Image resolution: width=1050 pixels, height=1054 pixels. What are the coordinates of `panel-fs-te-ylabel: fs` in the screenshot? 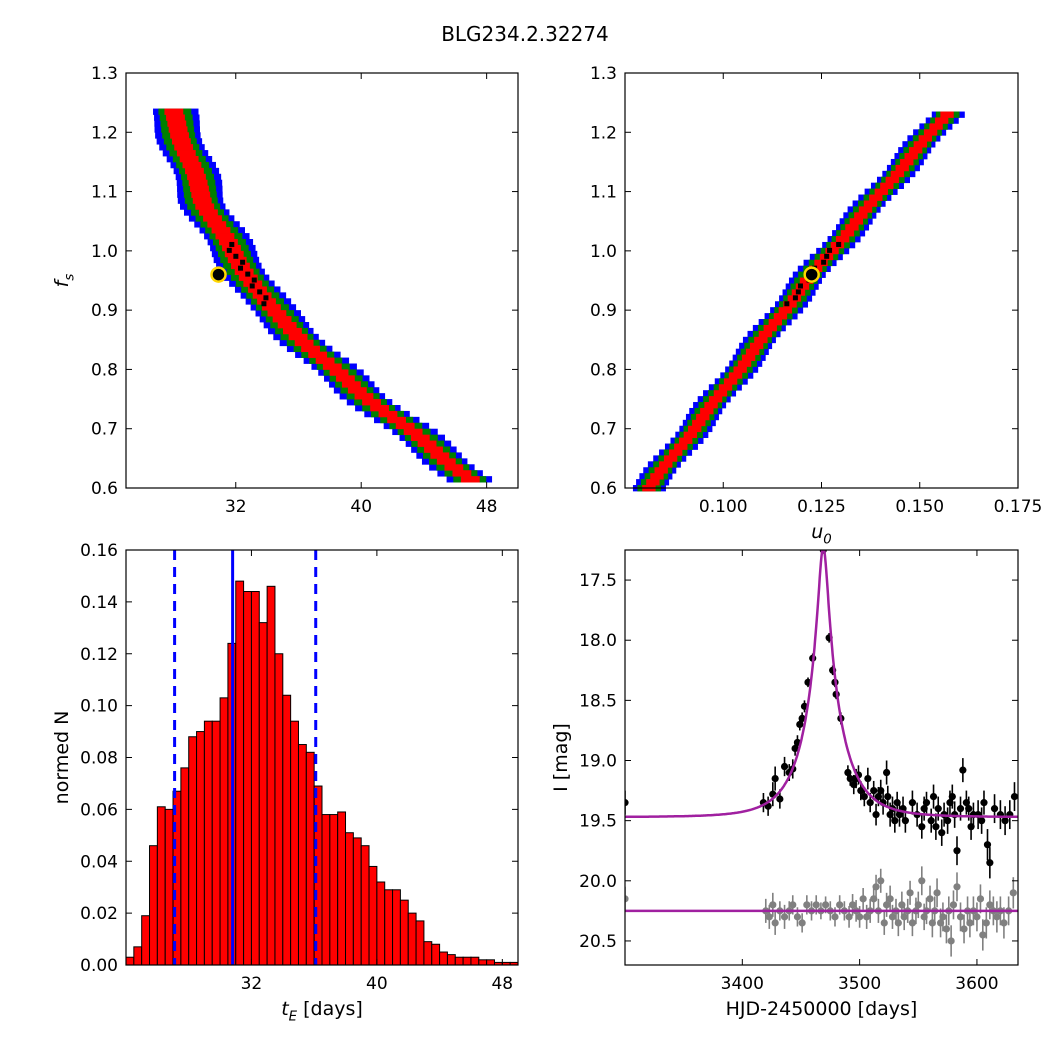 It's located at (64, 281).